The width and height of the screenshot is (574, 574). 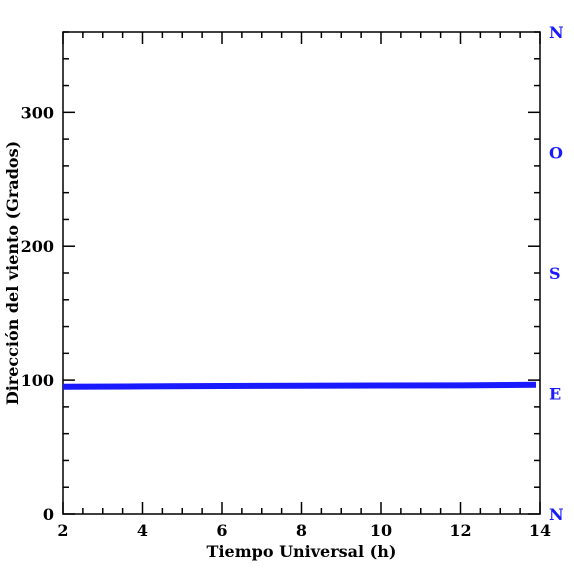 What do you see at coordinates (555, 394) in the screenshot?
I see `compass-label: E` at bounding box center [555, 394].